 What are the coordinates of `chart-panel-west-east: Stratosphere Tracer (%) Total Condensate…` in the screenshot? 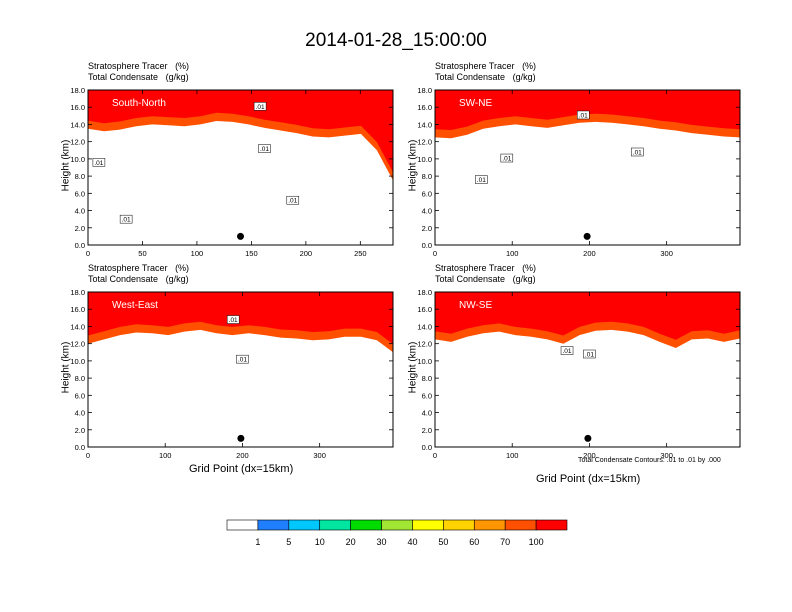 It's located at (227, 369).